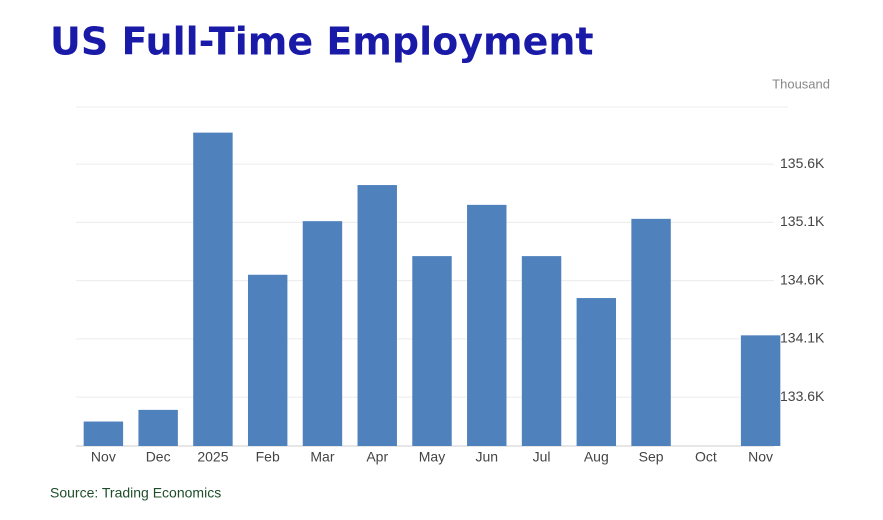 This screenshot has height=520, width=883. Describe the element at coordinates (486, 457) in the screenshot. I see `x-tick-label: Jun` at that location.